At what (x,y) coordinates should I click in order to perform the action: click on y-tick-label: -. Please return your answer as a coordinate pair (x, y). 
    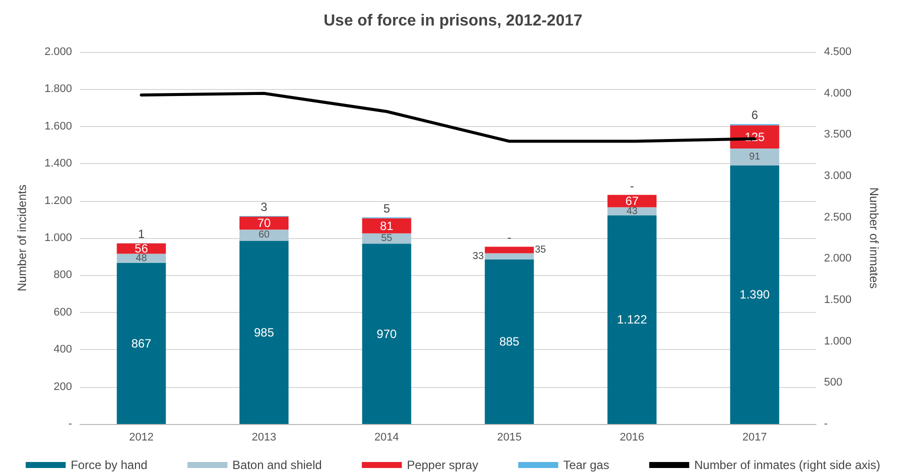
    Looking at the image, I should click on (70, 424).